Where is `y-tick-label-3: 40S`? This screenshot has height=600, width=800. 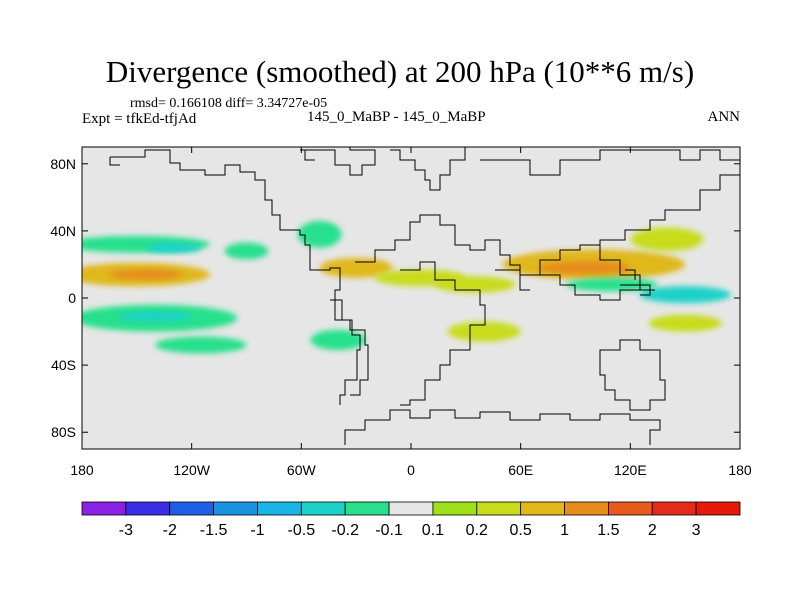
y-tick-label-3: 40S is located at coordinates (63, 365).